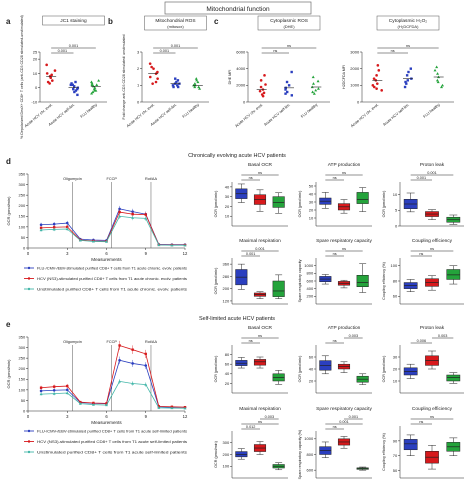 Image resolution: width=474 pixels, height=487 pixels. What do you see at coordinates (310, 273) in the screenshot?
I see `y-tick-label: 800` at bounding box center [310, 273].